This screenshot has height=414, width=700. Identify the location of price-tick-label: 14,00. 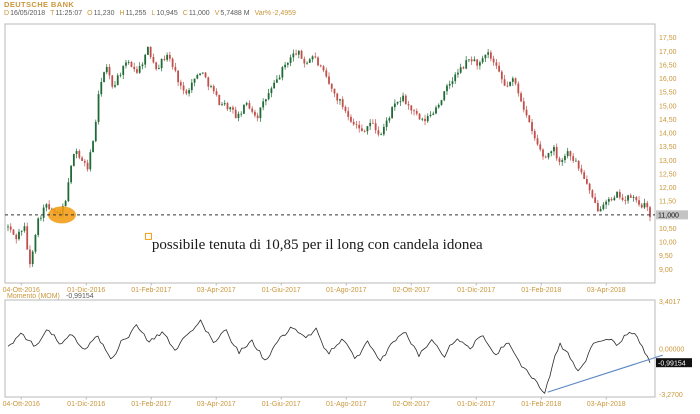
(668, 134).